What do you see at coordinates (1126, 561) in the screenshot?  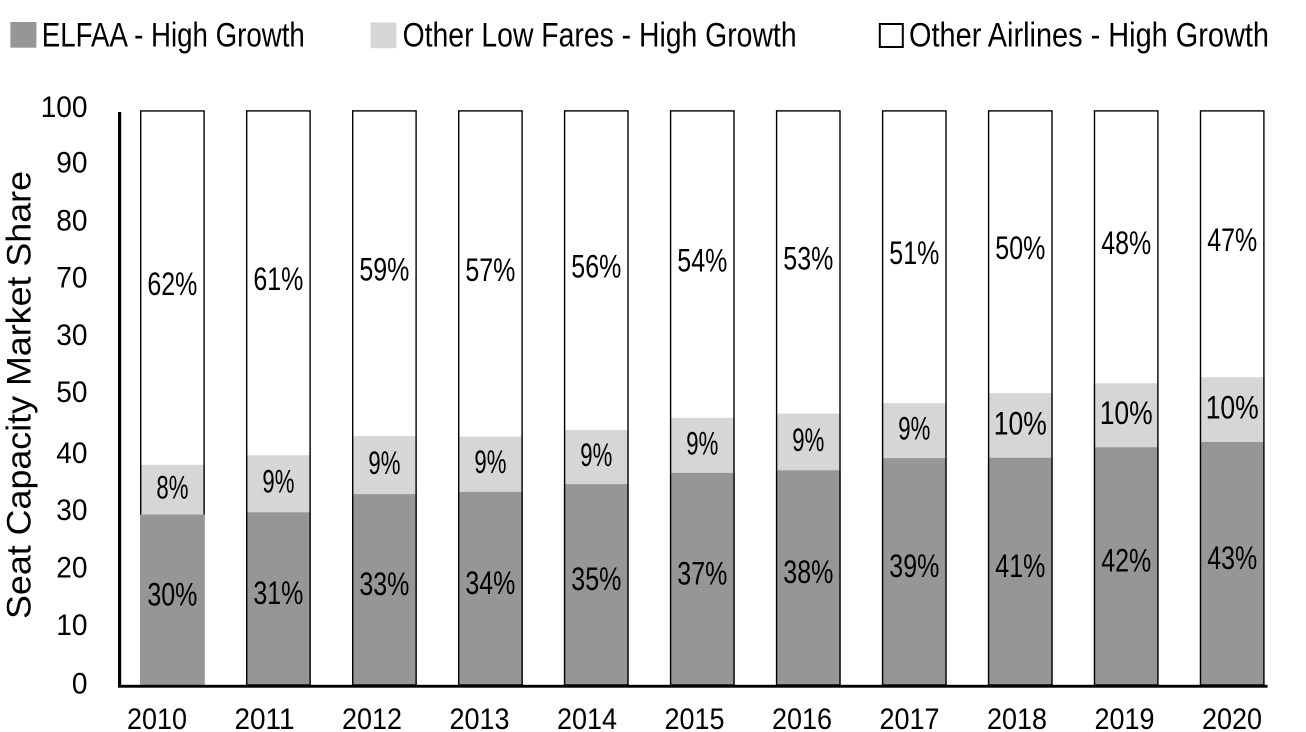 I see `svg-text: 42%` at bounding box center [1126, 561].